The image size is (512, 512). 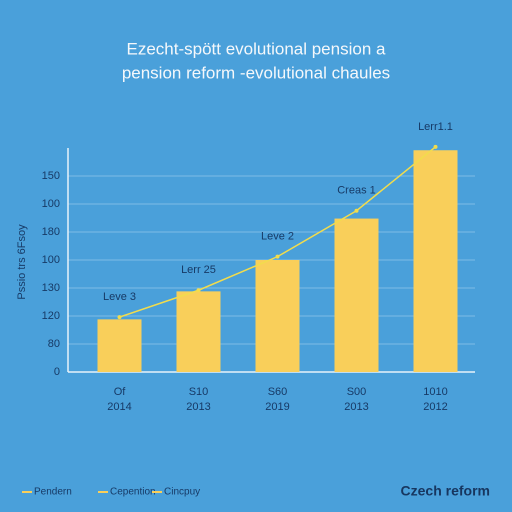 What do you see at coordinates (182, 492) in the screenshot?
I see `legend-label: Cincpuy` at bounding box center [182, 492].